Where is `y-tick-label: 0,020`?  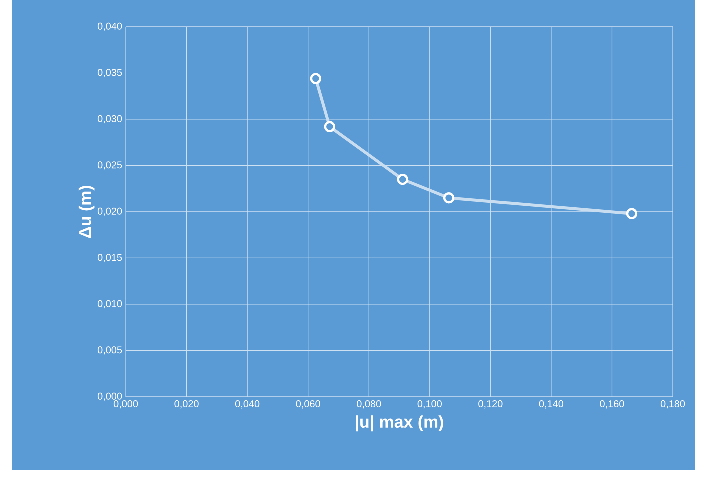 y-tick-label: 0,020 is located at coordinates (110, 212).